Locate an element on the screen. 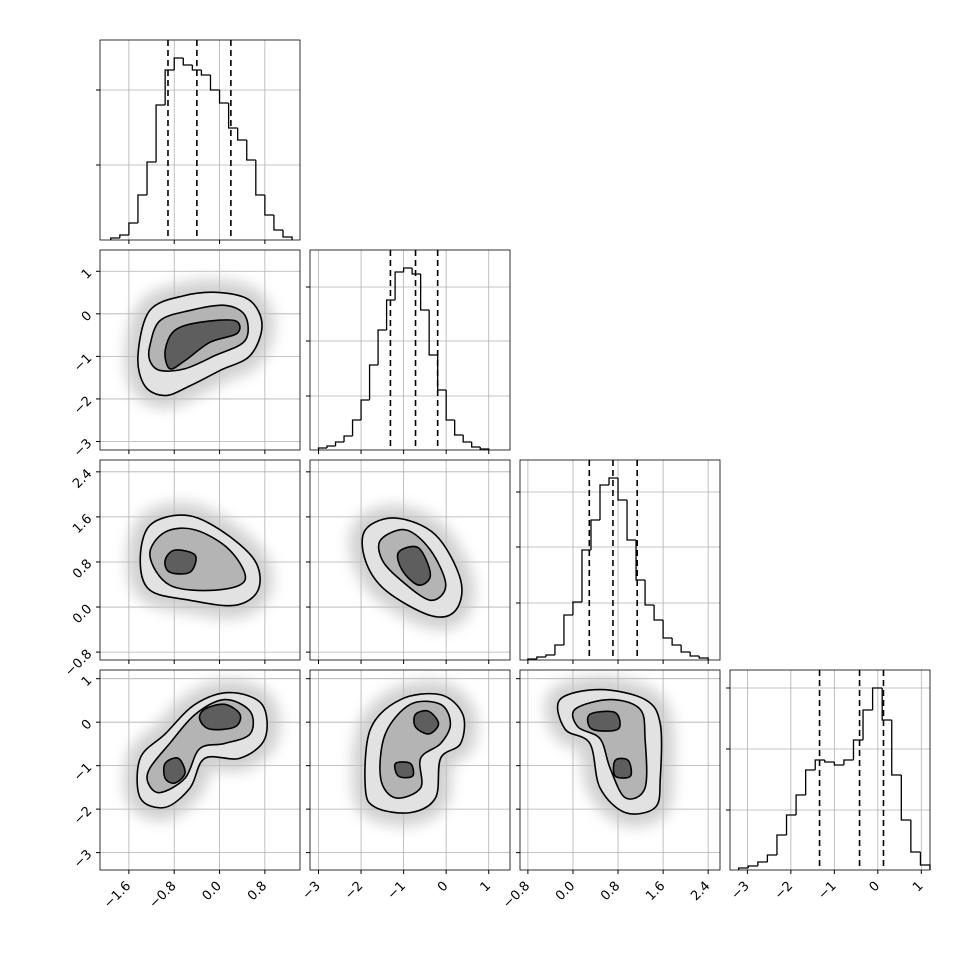  x-tick-label: −1.6 is located at coordinates (117, 895).